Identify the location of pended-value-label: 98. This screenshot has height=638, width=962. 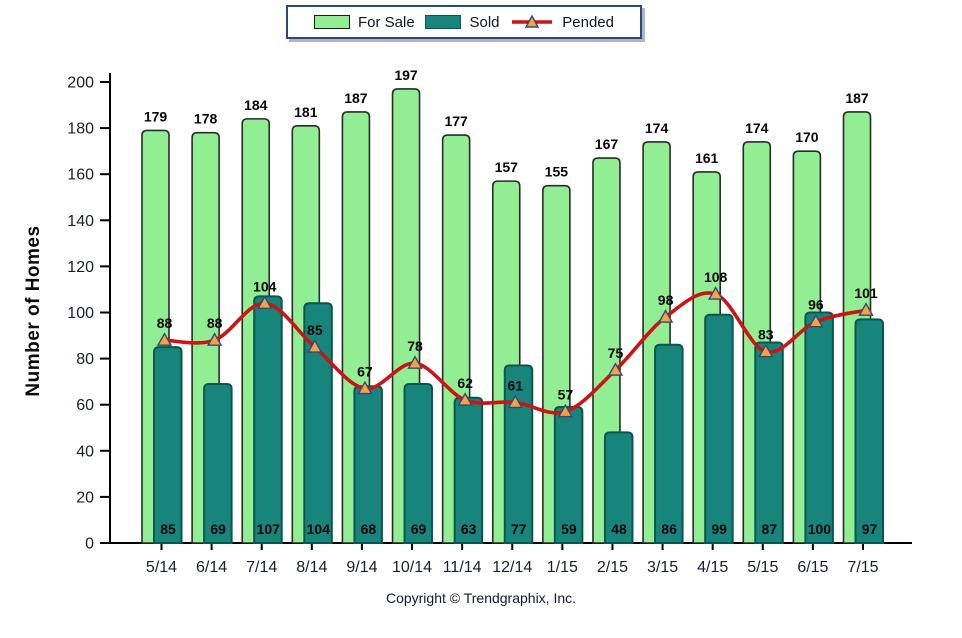
(666, 300).